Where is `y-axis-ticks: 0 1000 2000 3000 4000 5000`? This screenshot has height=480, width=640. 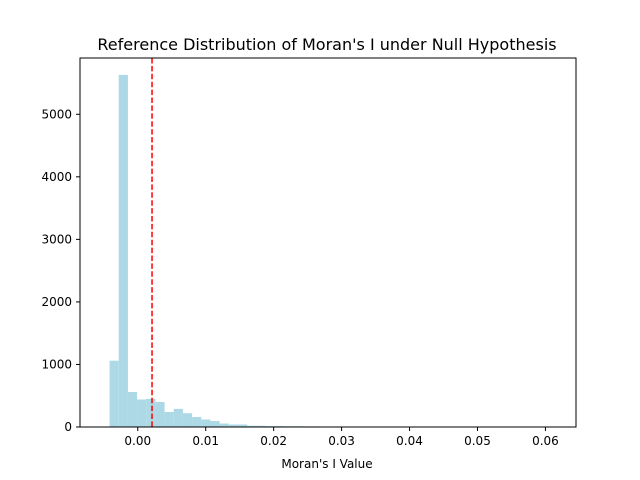
y-axis-ticks: 0 1000 2000 3000 4000 5000 is located at coordinates (60, 270).